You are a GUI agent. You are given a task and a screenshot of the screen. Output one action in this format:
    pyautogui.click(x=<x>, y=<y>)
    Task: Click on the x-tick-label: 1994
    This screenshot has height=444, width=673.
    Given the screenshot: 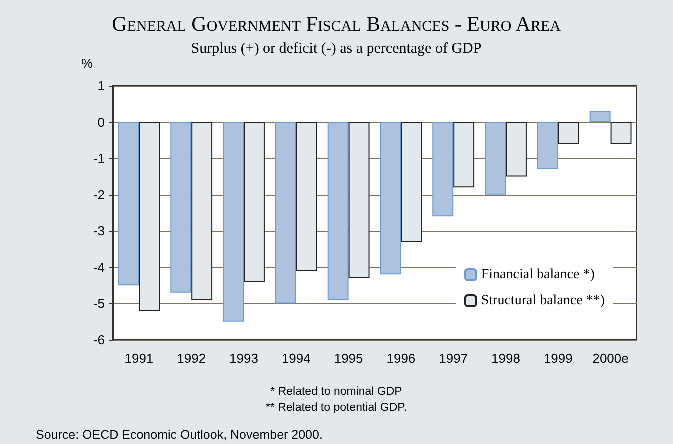 What is the action you would take?
    pyautogui.click(x=296, y=358)
    